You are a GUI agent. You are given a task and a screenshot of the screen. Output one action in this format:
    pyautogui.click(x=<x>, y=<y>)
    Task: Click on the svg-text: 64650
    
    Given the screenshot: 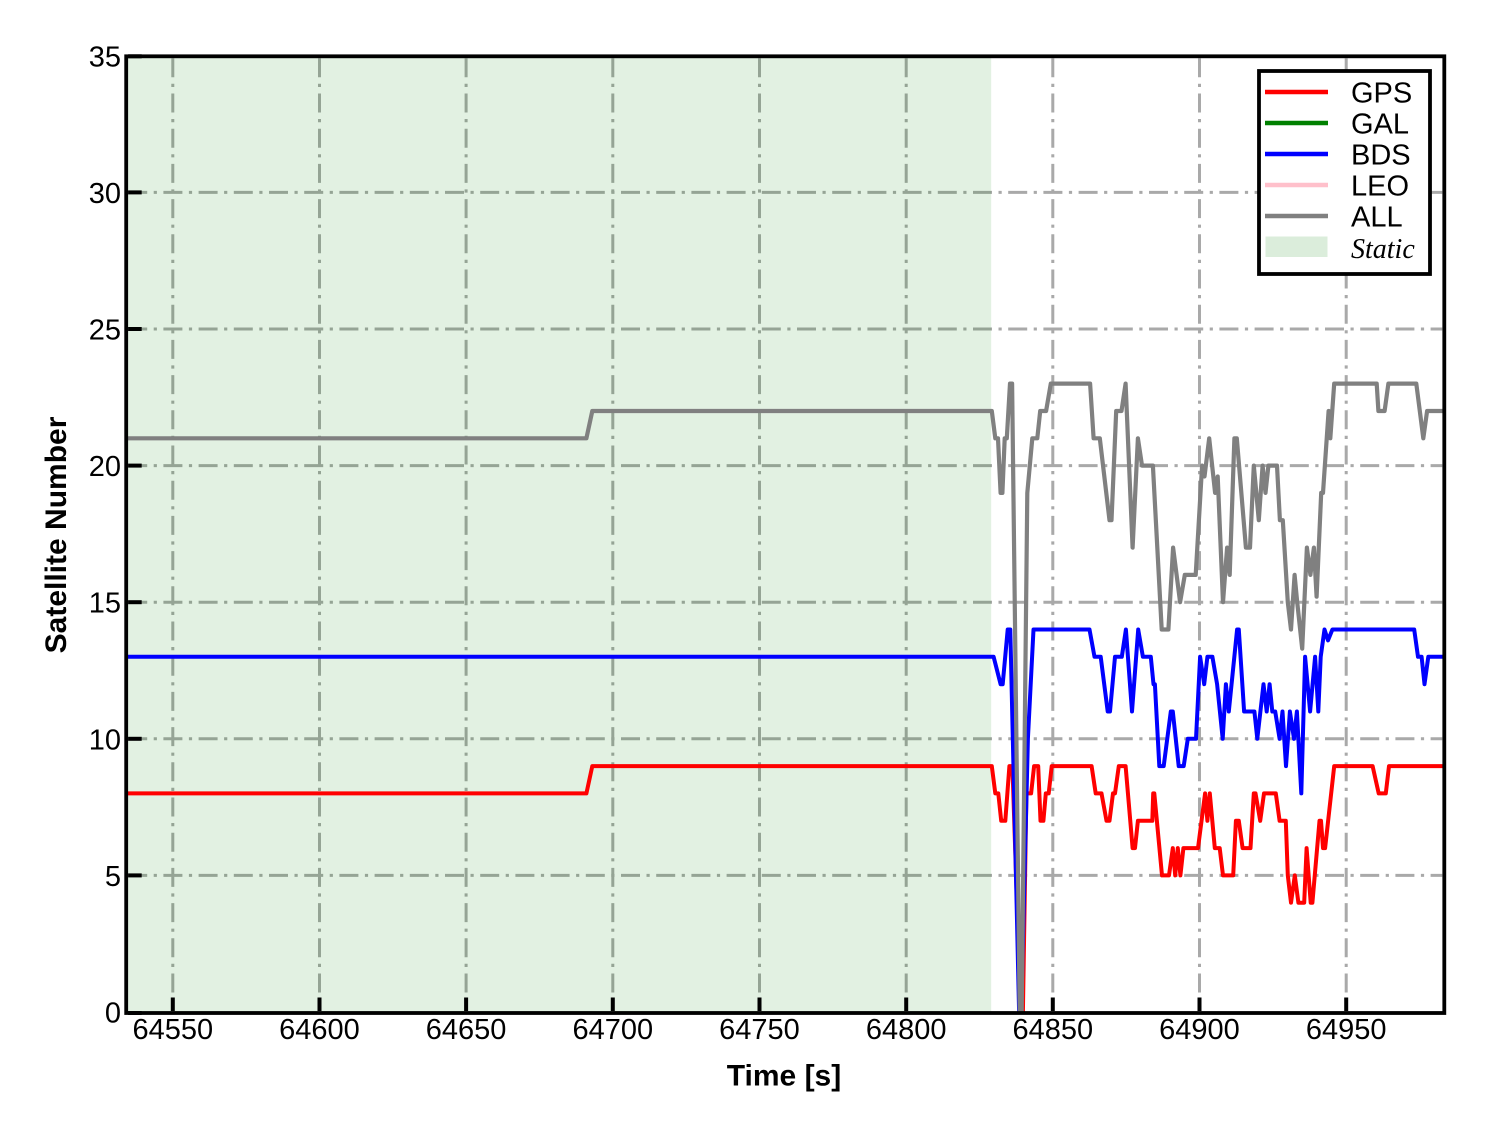 What is the action you would take?
    pyautogui.click(x=466, y=1030)
    